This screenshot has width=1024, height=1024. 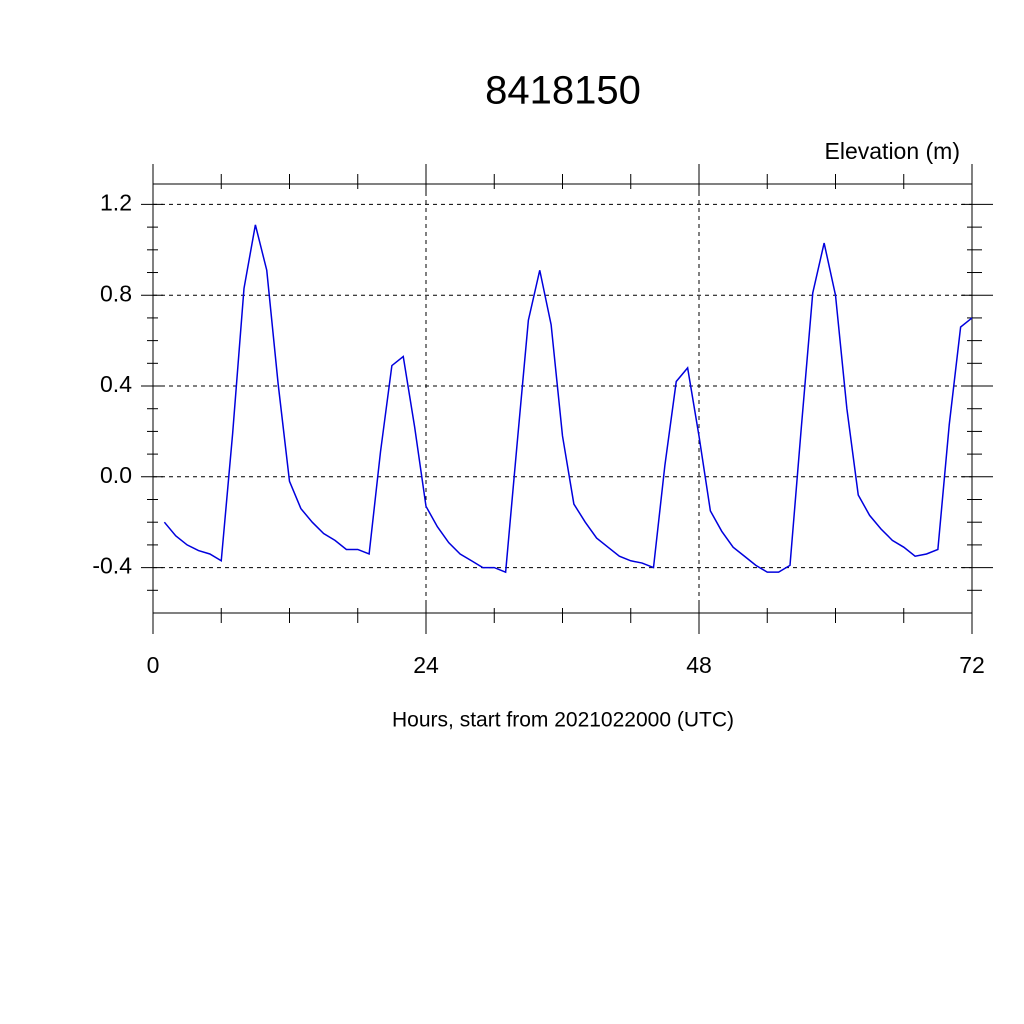 What do you see at coordinates (112, 566) in the screenshot?
I see `y-tick-label: -0.4` at bounding box center [112, 566].